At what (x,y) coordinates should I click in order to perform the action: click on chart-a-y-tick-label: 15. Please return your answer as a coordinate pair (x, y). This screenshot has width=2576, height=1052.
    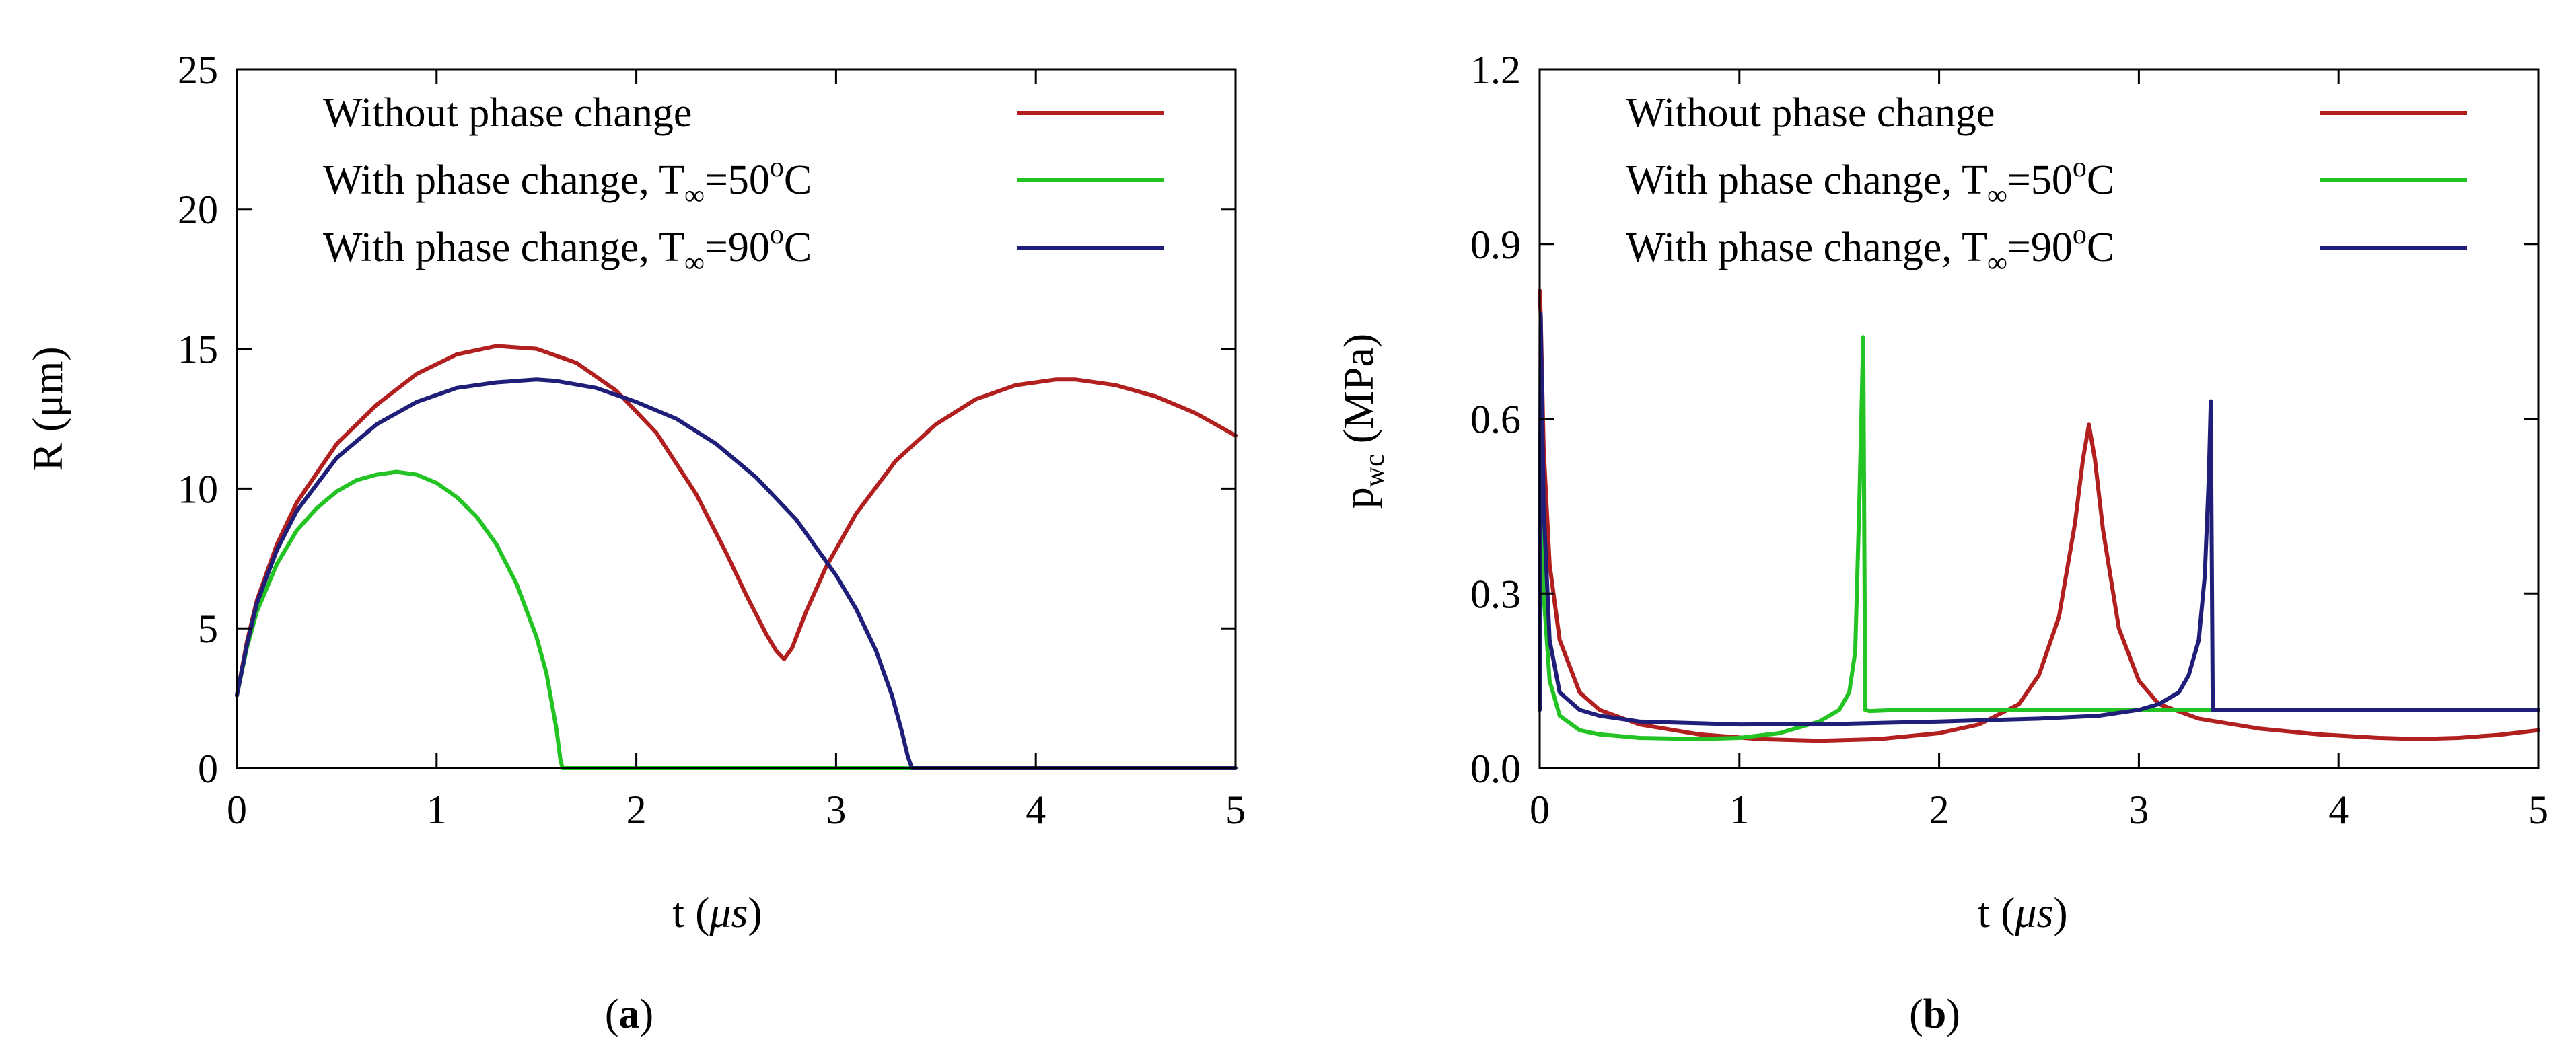
    Looking at the image, I should click on (198, 350).